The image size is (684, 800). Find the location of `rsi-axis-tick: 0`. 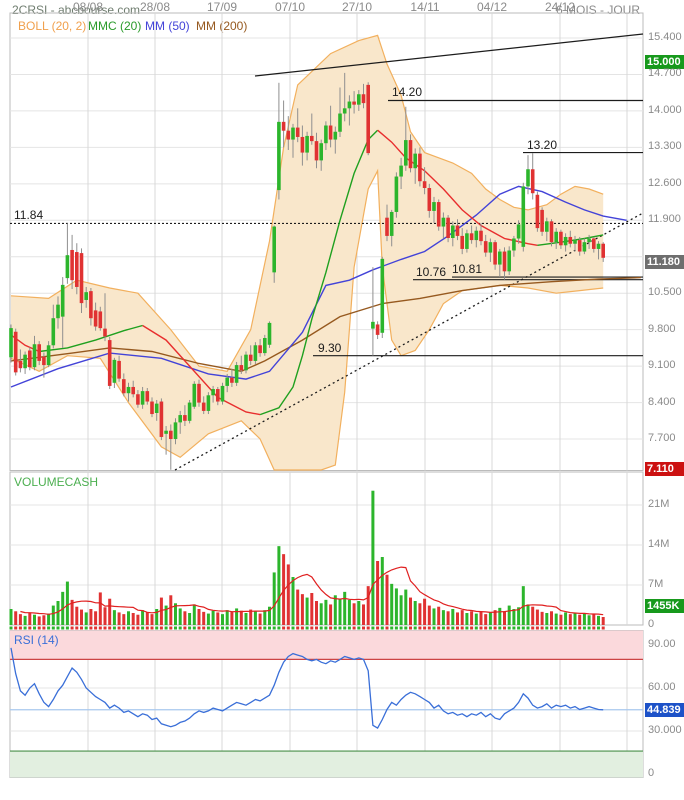

rsi-axis-tick: 0 is located at coordinates (651, 773).